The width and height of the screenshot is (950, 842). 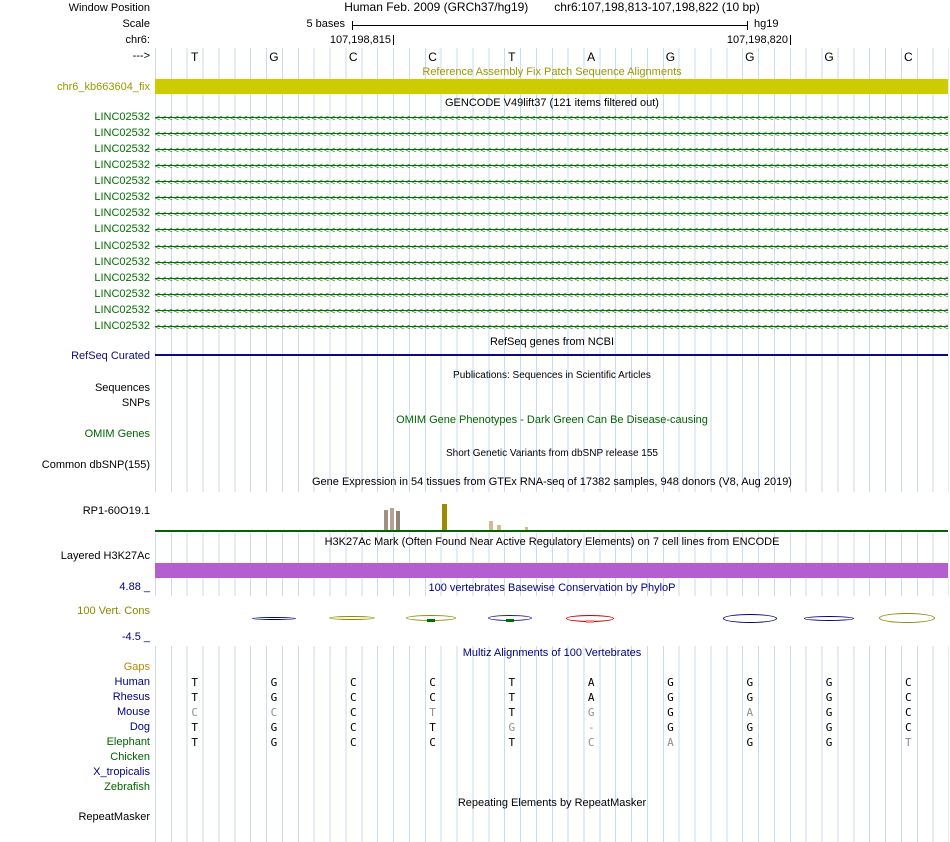 What do you see at coordinates (141, 56) in the screenshot?
I see `strand-arrow-label: --->` at bounding box center [141, 56].